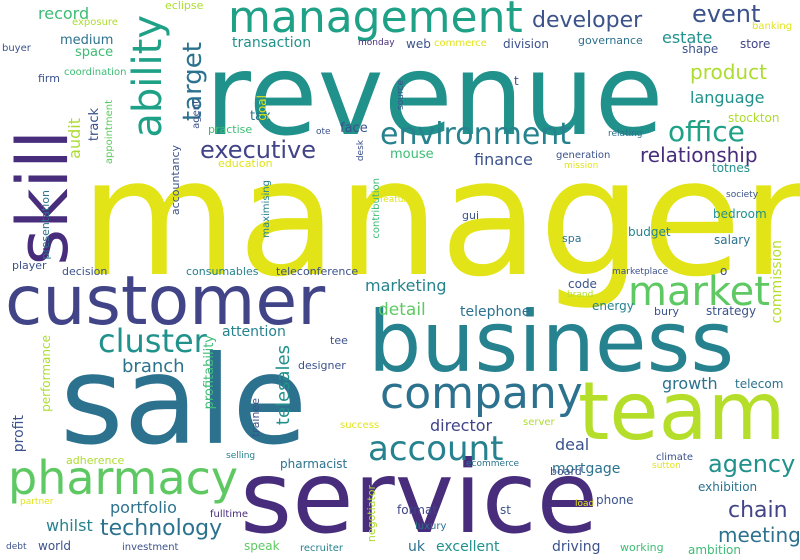  What do you see at coordinates (758, 510) in the screenshot?
I see `word-chain: chain` at bounding box center [758, 510].